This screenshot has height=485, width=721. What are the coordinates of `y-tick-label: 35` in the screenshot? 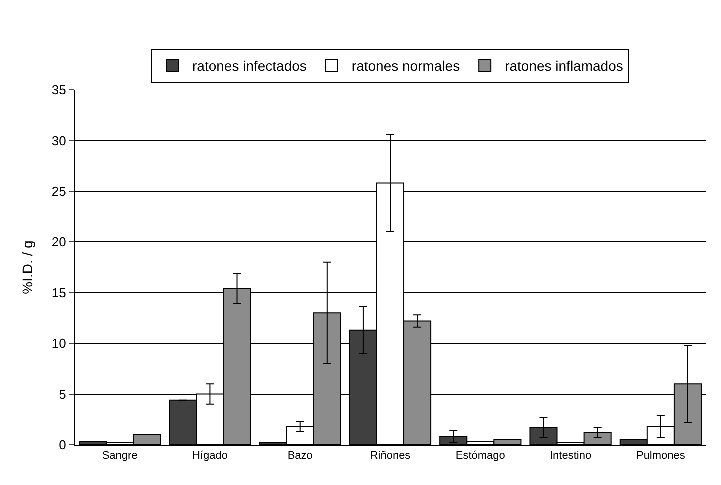 It's located at (59, 90).